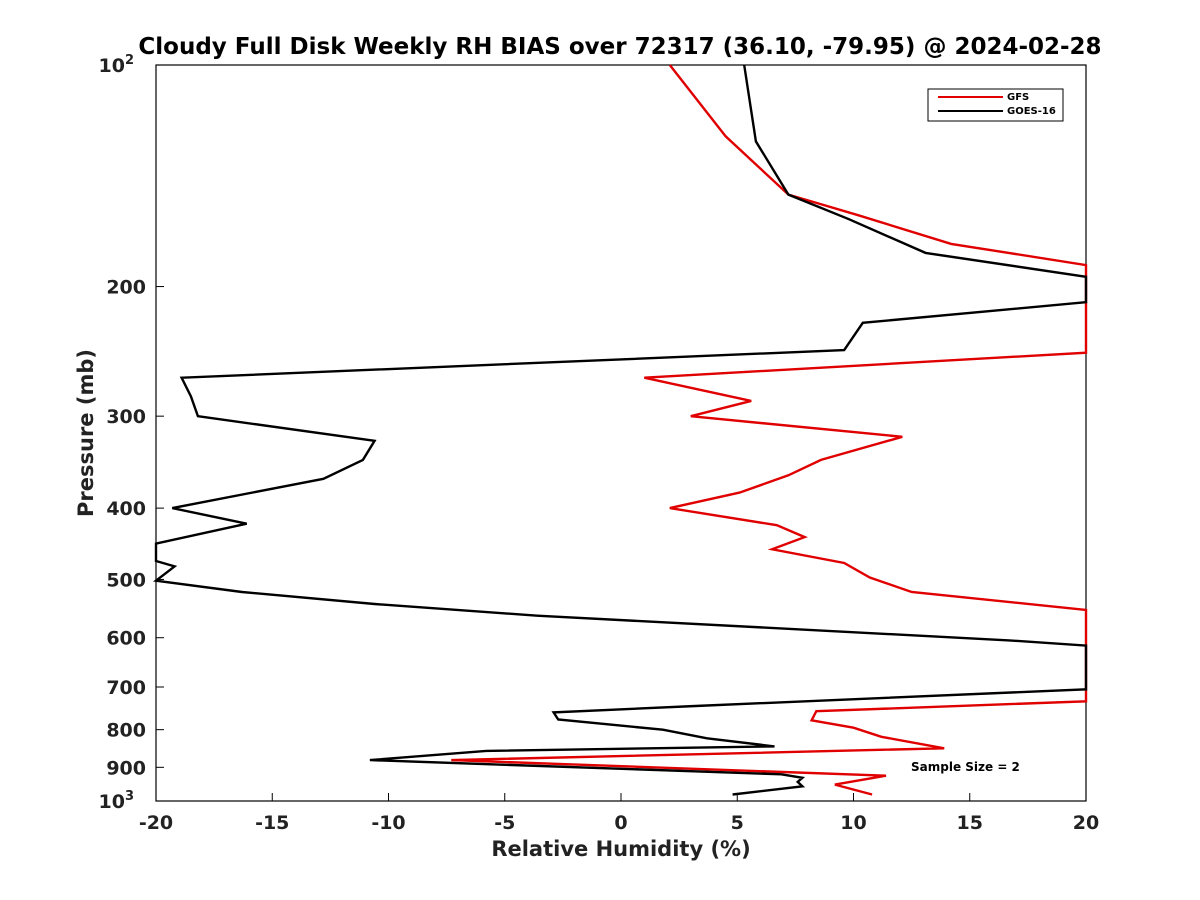  I want to click on x-tick-label: -5, so click(504, 823).